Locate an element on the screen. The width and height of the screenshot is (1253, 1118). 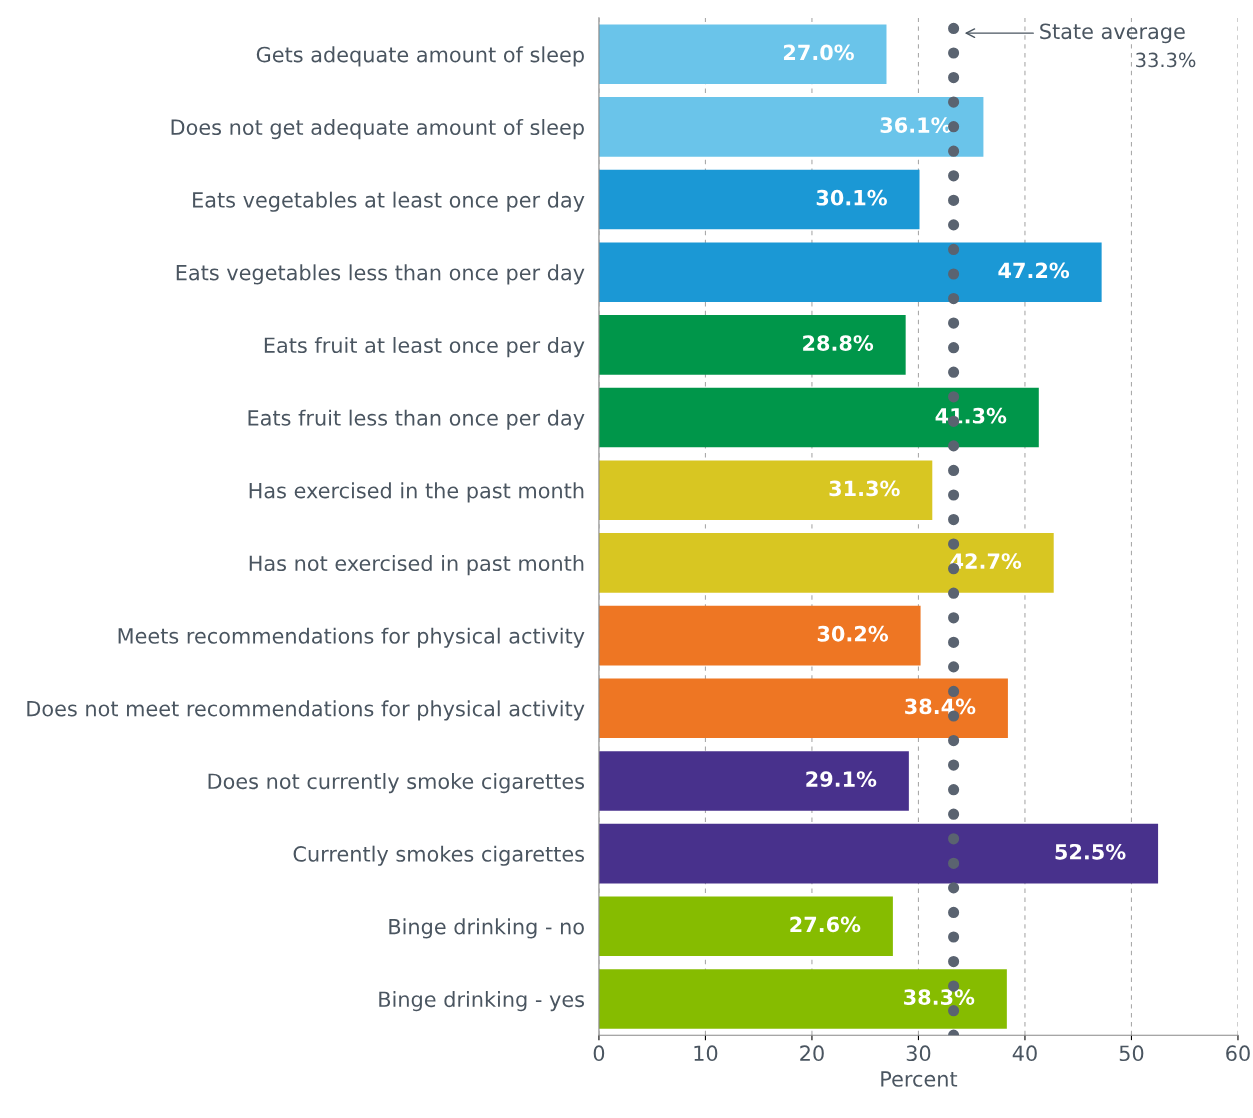
y-tick-label: Has exercised in the past month is located at coordinates (416, 492).